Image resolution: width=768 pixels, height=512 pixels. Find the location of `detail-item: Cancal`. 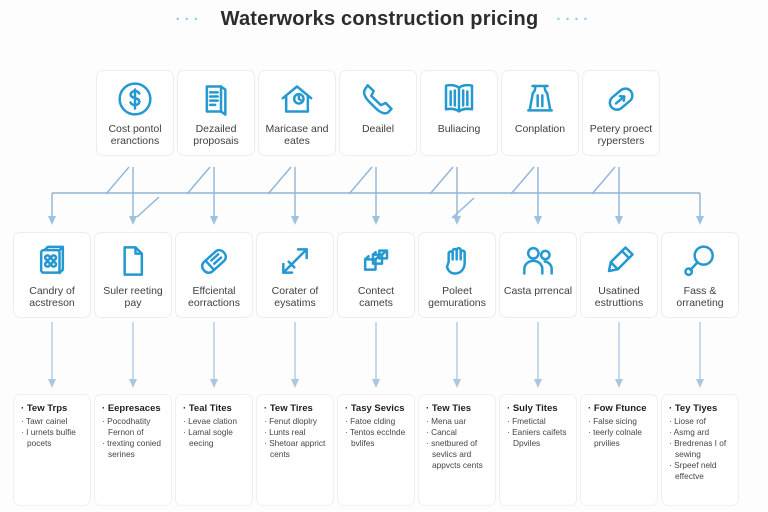

detail-item: Cancal is located at coordinates (459, 432).